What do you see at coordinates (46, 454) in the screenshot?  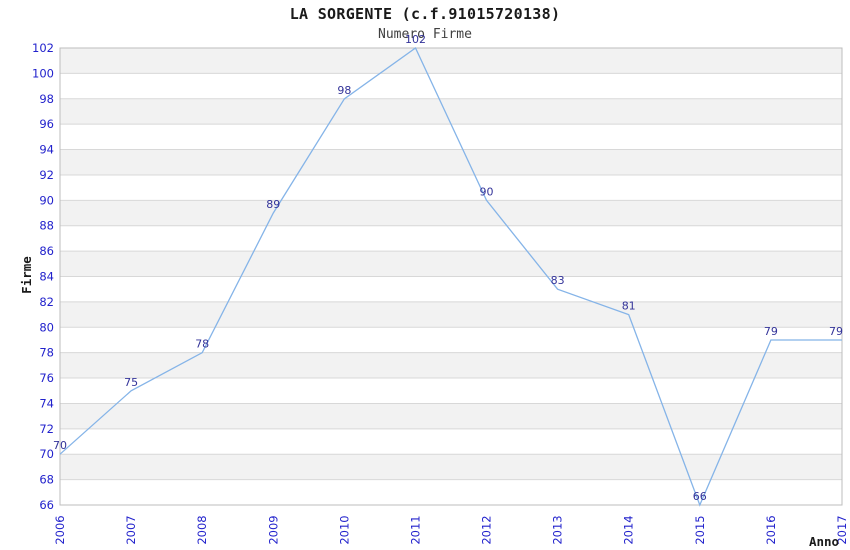 I see `y-tick-label: 70` at bounding box center [46, 454].